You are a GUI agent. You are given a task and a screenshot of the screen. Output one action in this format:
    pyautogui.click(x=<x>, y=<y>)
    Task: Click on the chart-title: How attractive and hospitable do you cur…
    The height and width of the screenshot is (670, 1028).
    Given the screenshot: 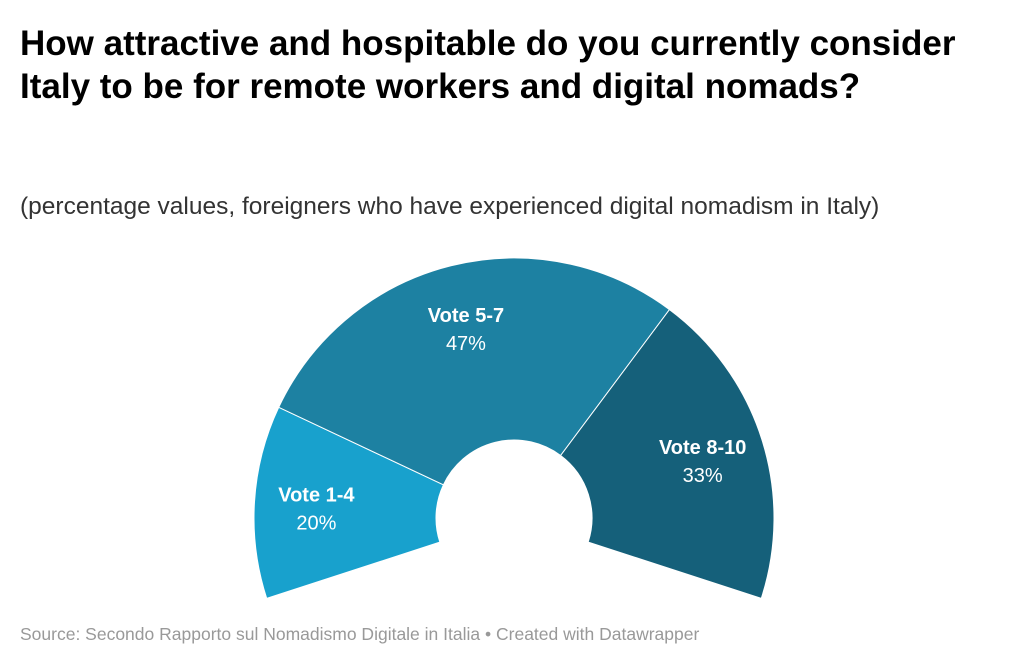 What is the action you would take?
    pyautogui.click(x=488, y=65)
    